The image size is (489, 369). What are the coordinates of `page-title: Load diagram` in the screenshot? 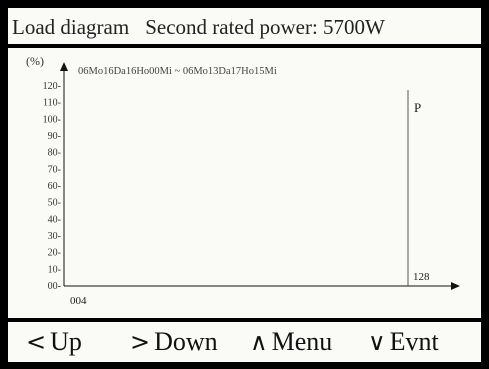 It's located at (71, 27).